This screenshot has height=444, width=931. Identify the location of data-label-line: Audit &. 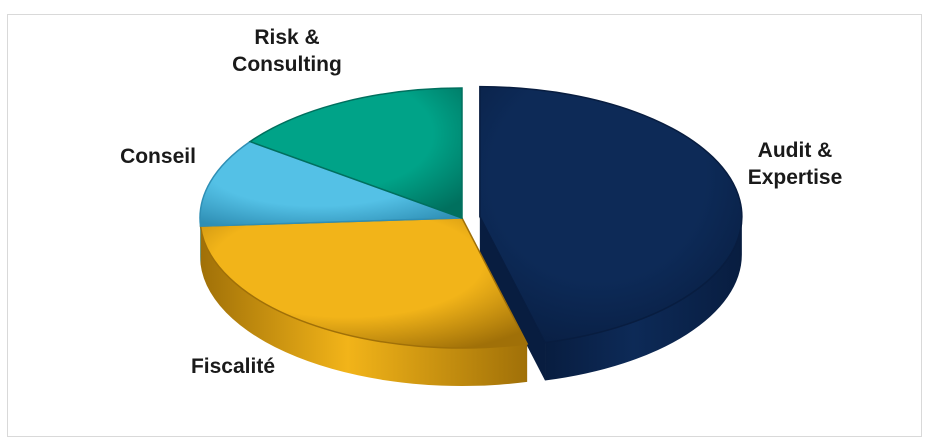
(795, 150).